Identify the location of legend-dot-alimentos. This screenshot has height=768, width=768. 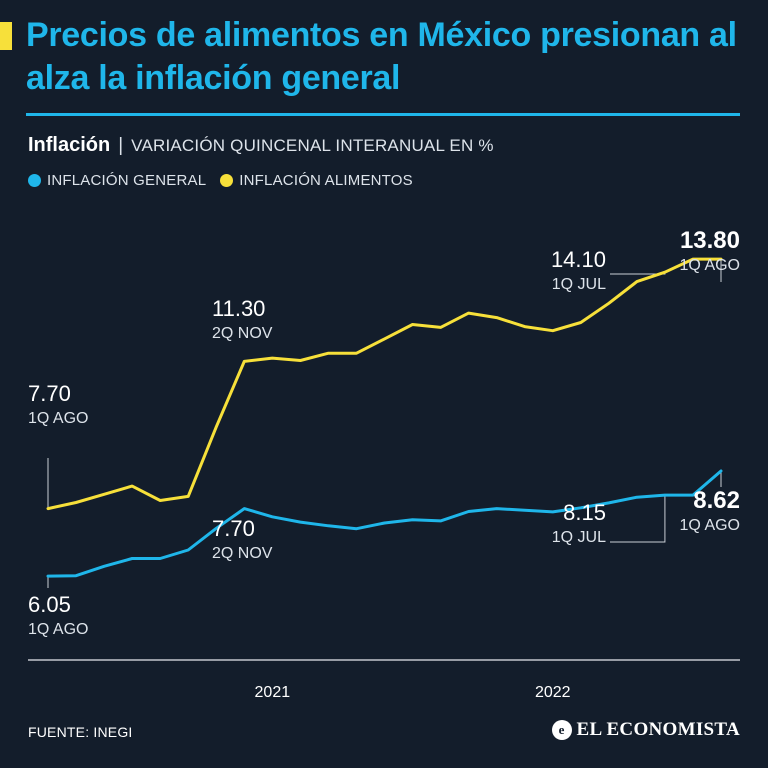
(227, 180).